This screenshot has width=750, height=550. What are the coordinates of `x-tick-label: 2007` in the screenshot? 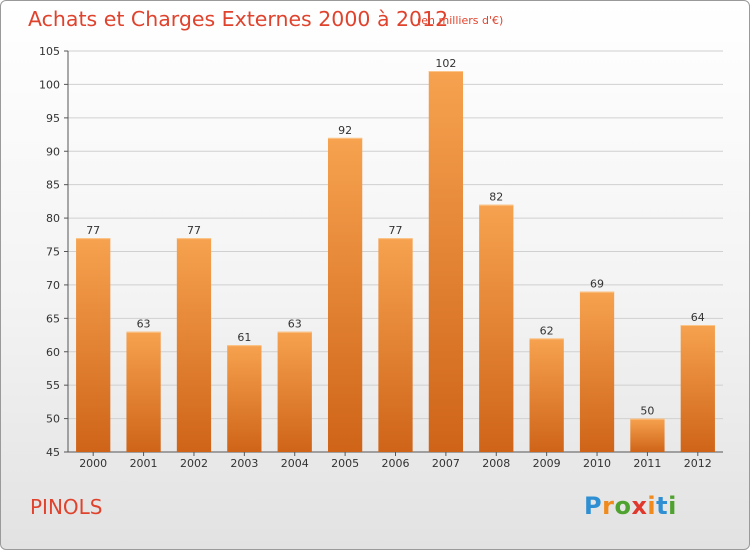 It's located at (446, 463).